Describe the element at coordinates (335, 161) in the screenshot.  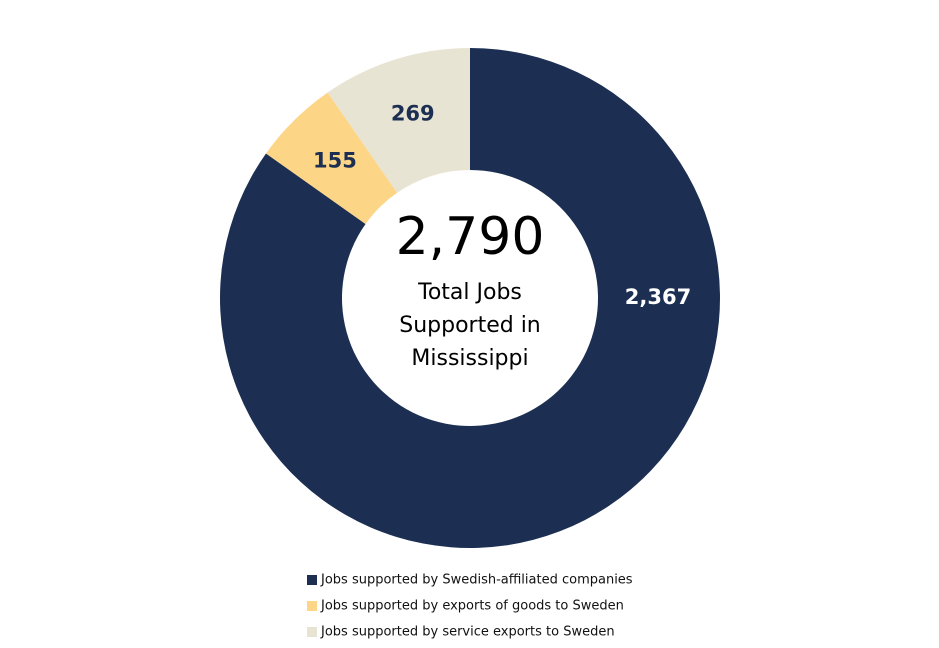
I see `value-label: 155` at that location.